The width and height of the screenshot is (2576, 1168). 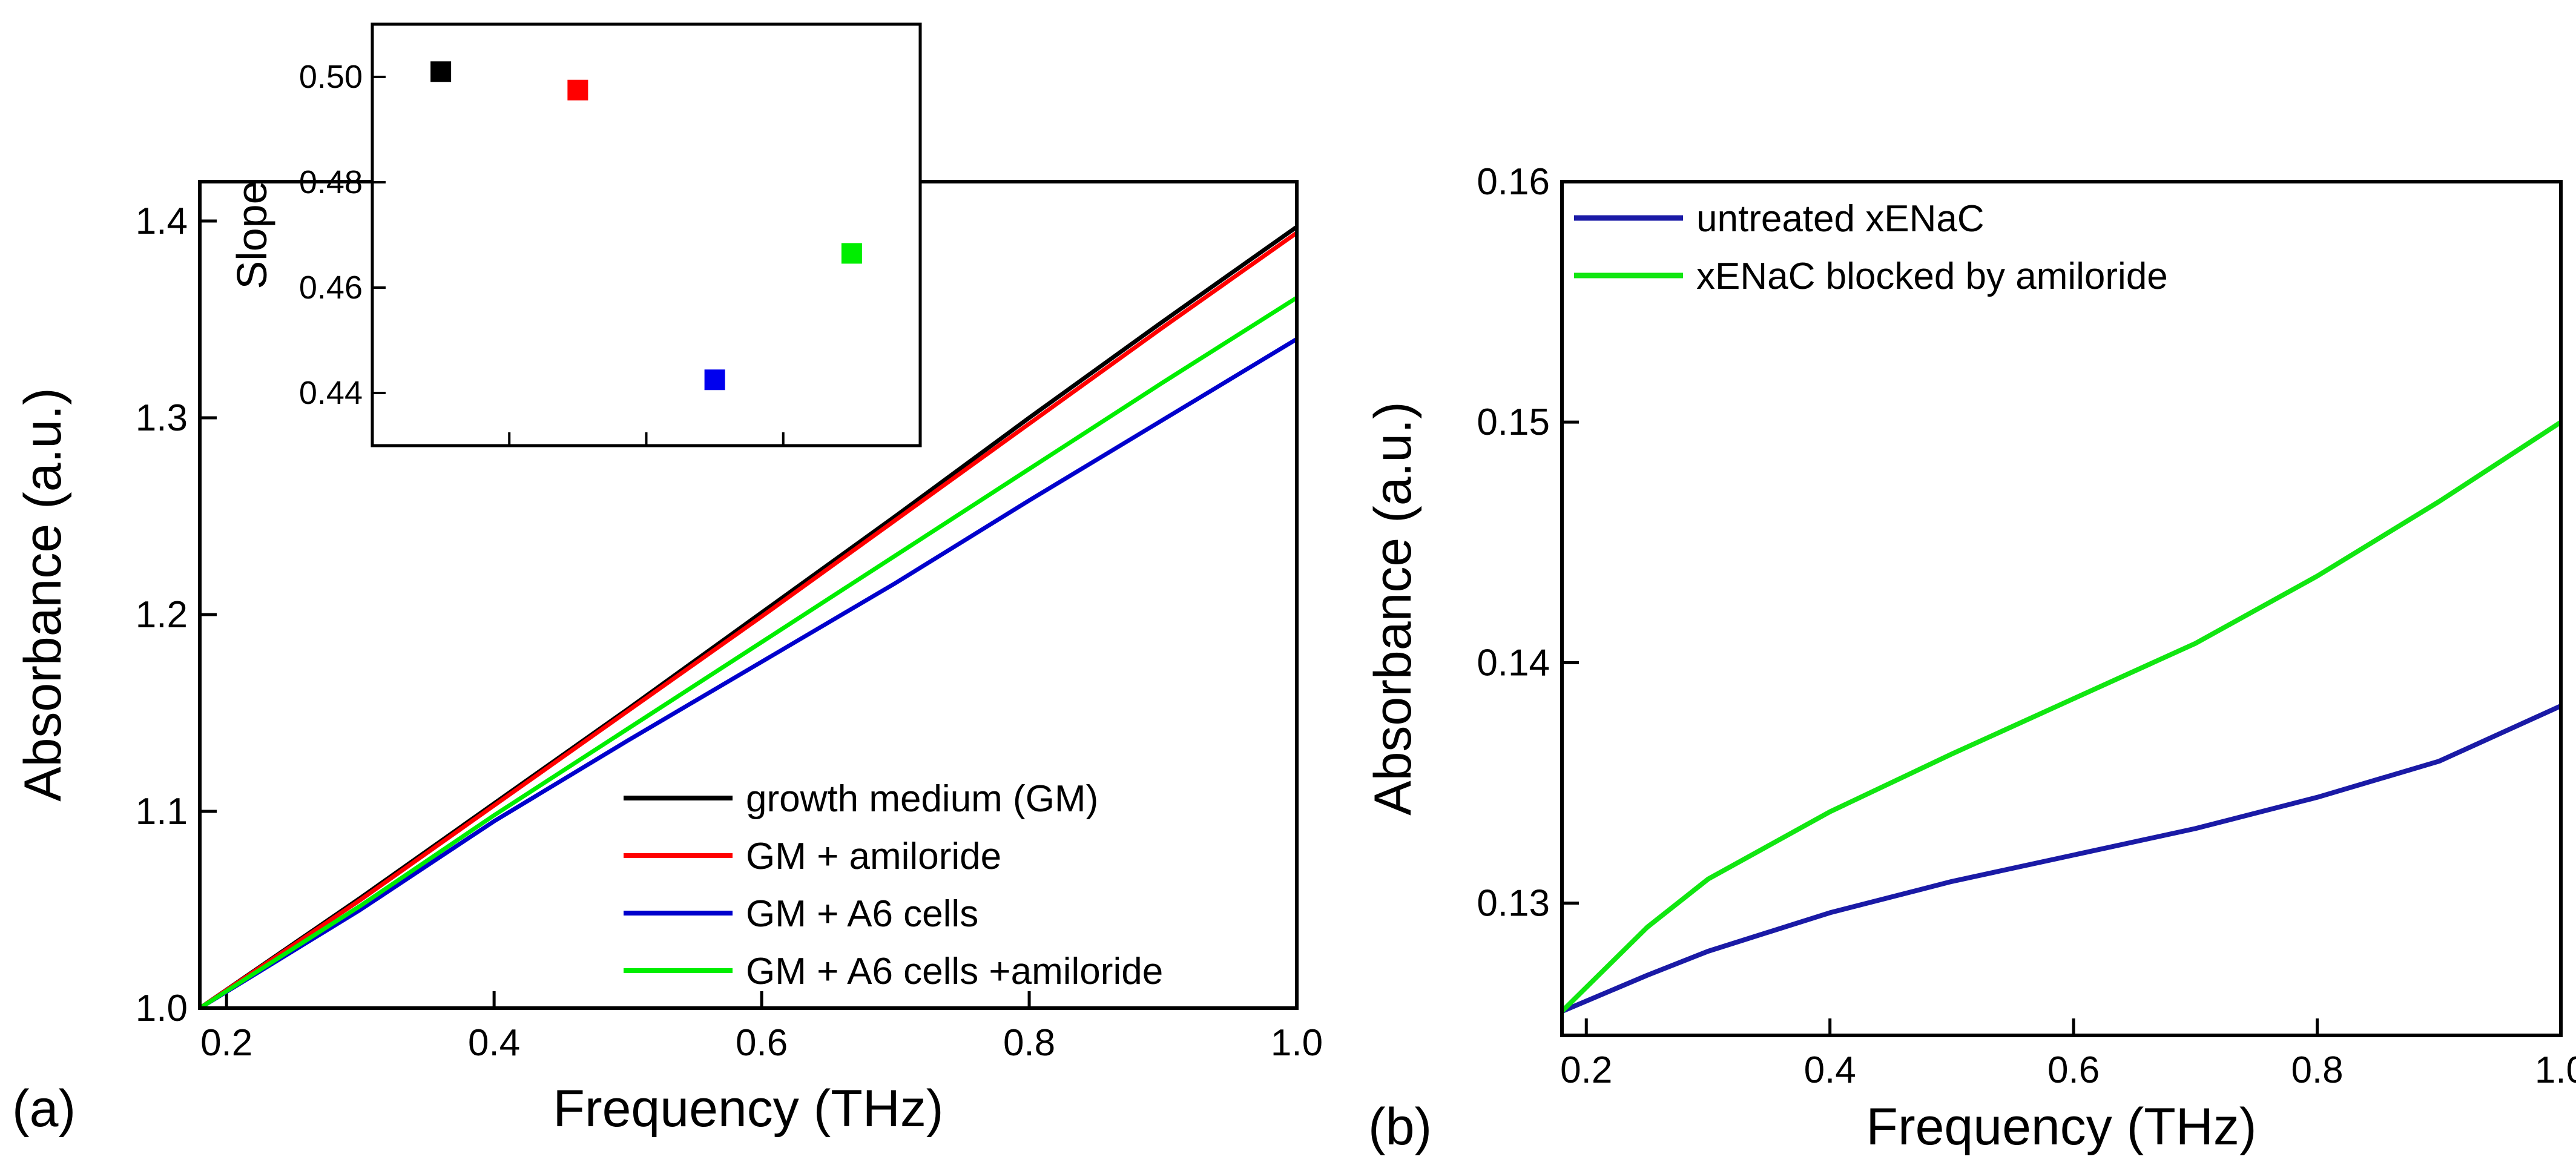 I want to click on panel-b-x-tick-label: 0.4, so click(x=1830, y=1070).